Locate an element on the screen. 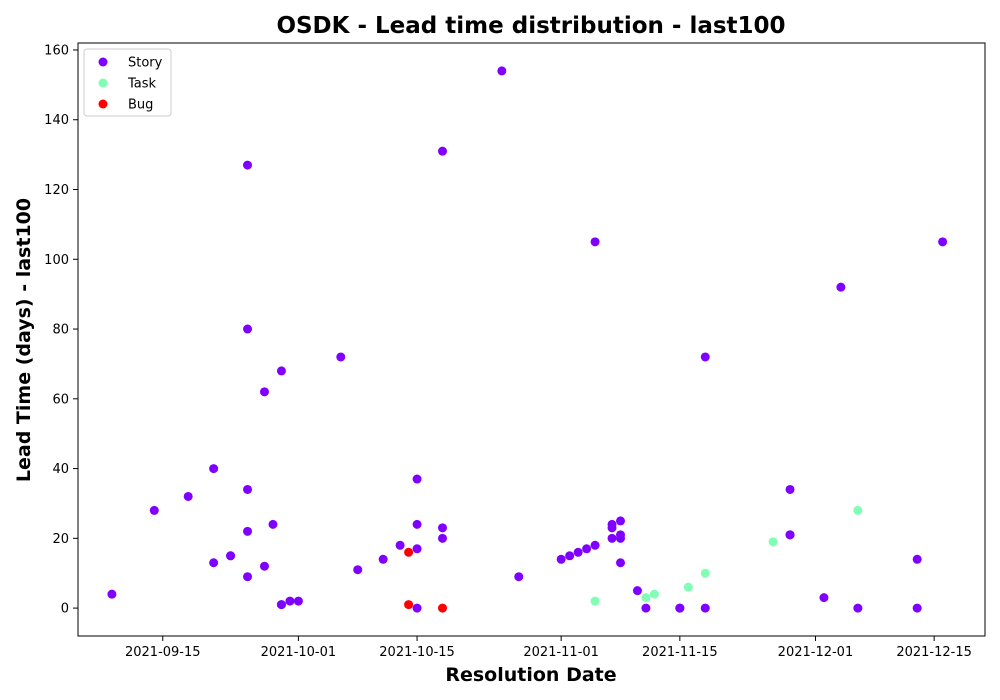 The height and width of the screenshot is (700, 1000). legend-label-task: Task is located at coordinates (142, 84).